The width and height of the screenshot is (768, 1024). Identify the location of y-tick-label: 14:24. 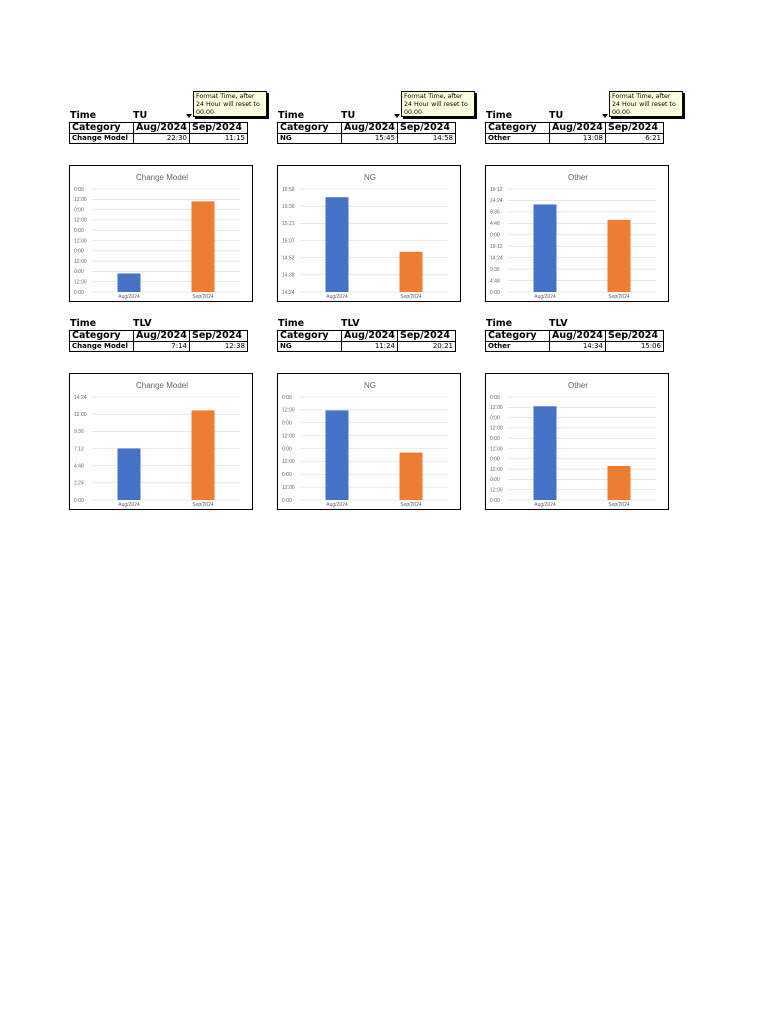
(496, 258).